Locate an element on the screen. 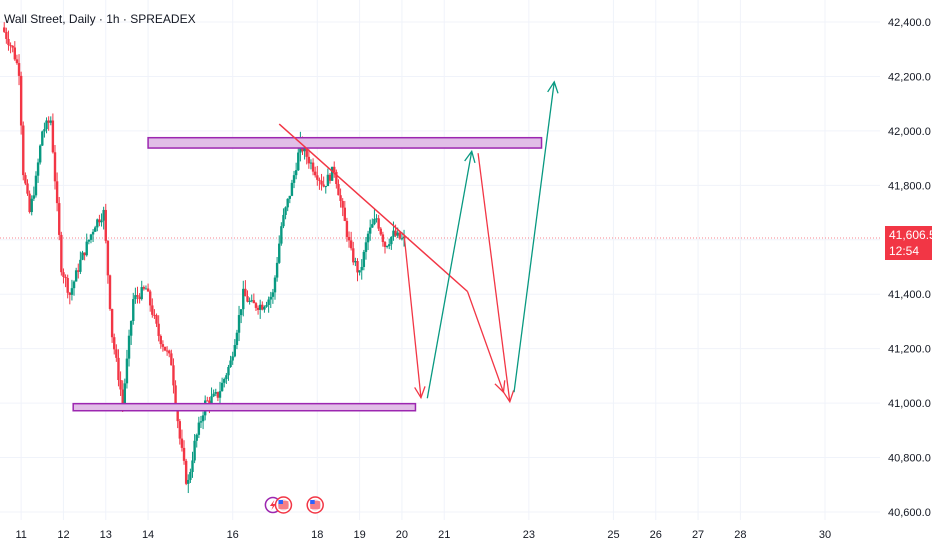 This screenshot has height=550, width=932. x-tick-label: 28 is located at coordinates (740, 535).